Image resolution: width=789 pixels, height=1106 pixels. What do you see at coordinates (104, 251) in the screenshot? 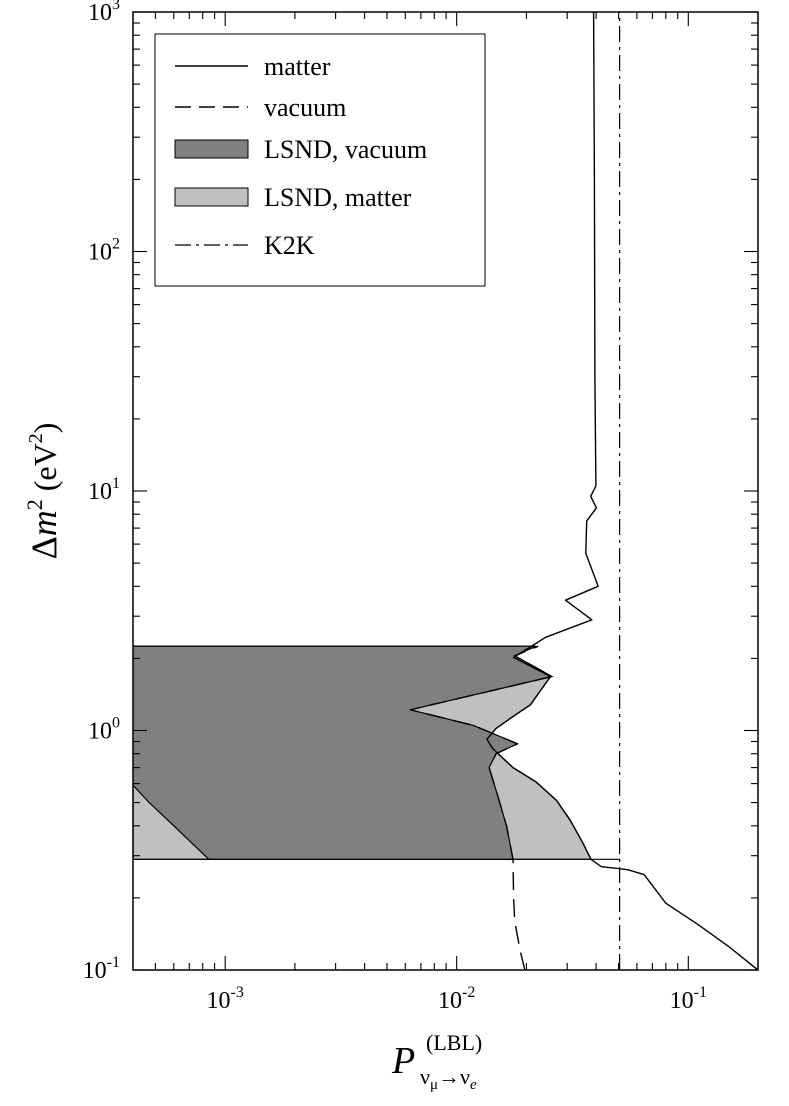
I see `y-tick-label: 10²` at bounding box center [104, 251].